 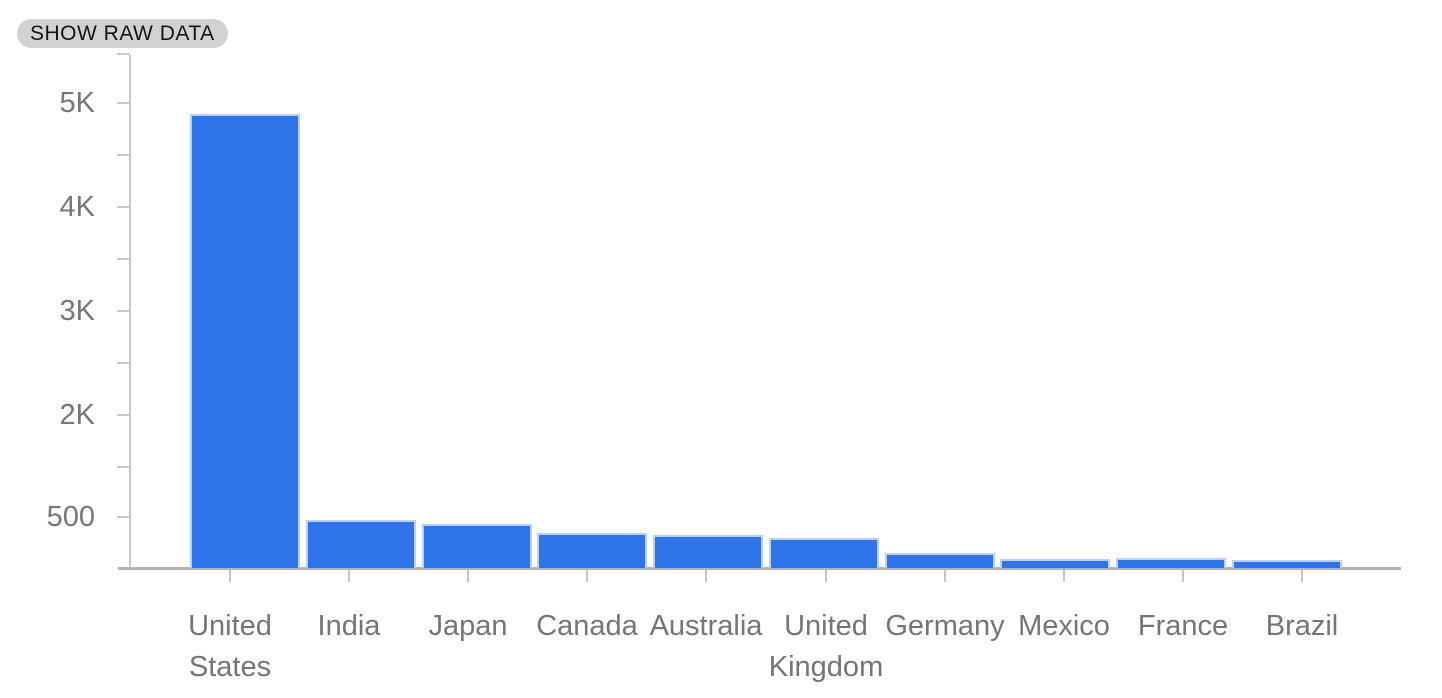 What do you see at coordinates (945, 626) in the screenshot?
I see `x-axis-label-germany: Germany` at bounding box center [945, 626].